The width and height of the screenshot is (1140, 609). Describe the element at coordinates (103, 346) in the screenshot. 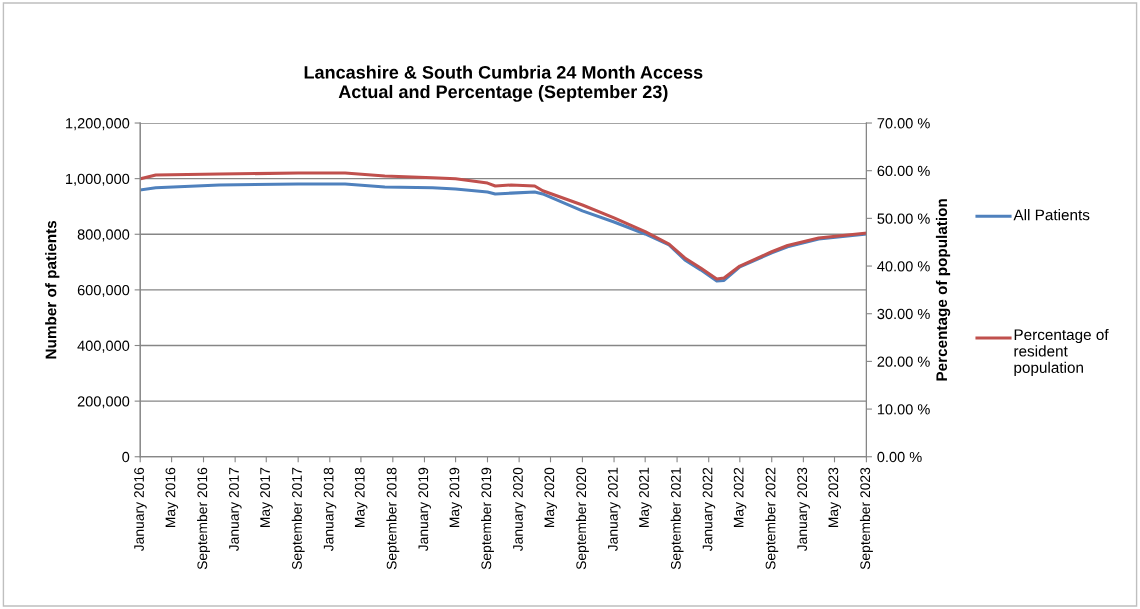

I see `y-tick-label: 400,000` at that location.